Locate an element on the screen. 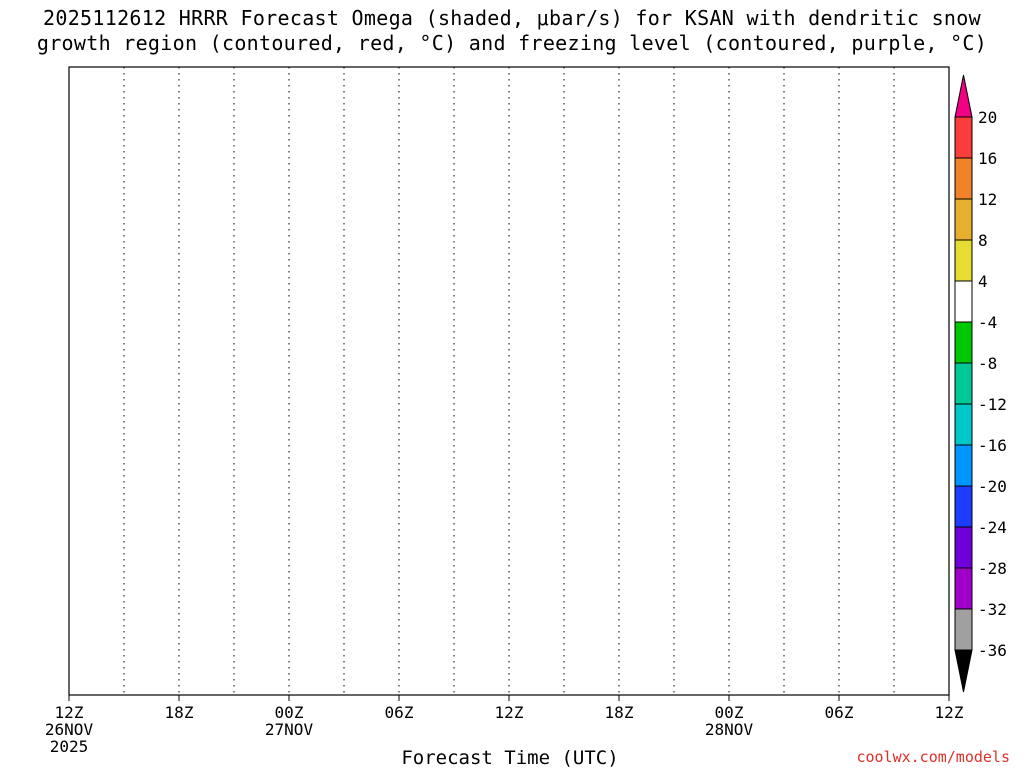 Image resolution: width=1024 pixels, height=768 pixels. colorbar-label-12: -32 is located at coordinates (992, 609).